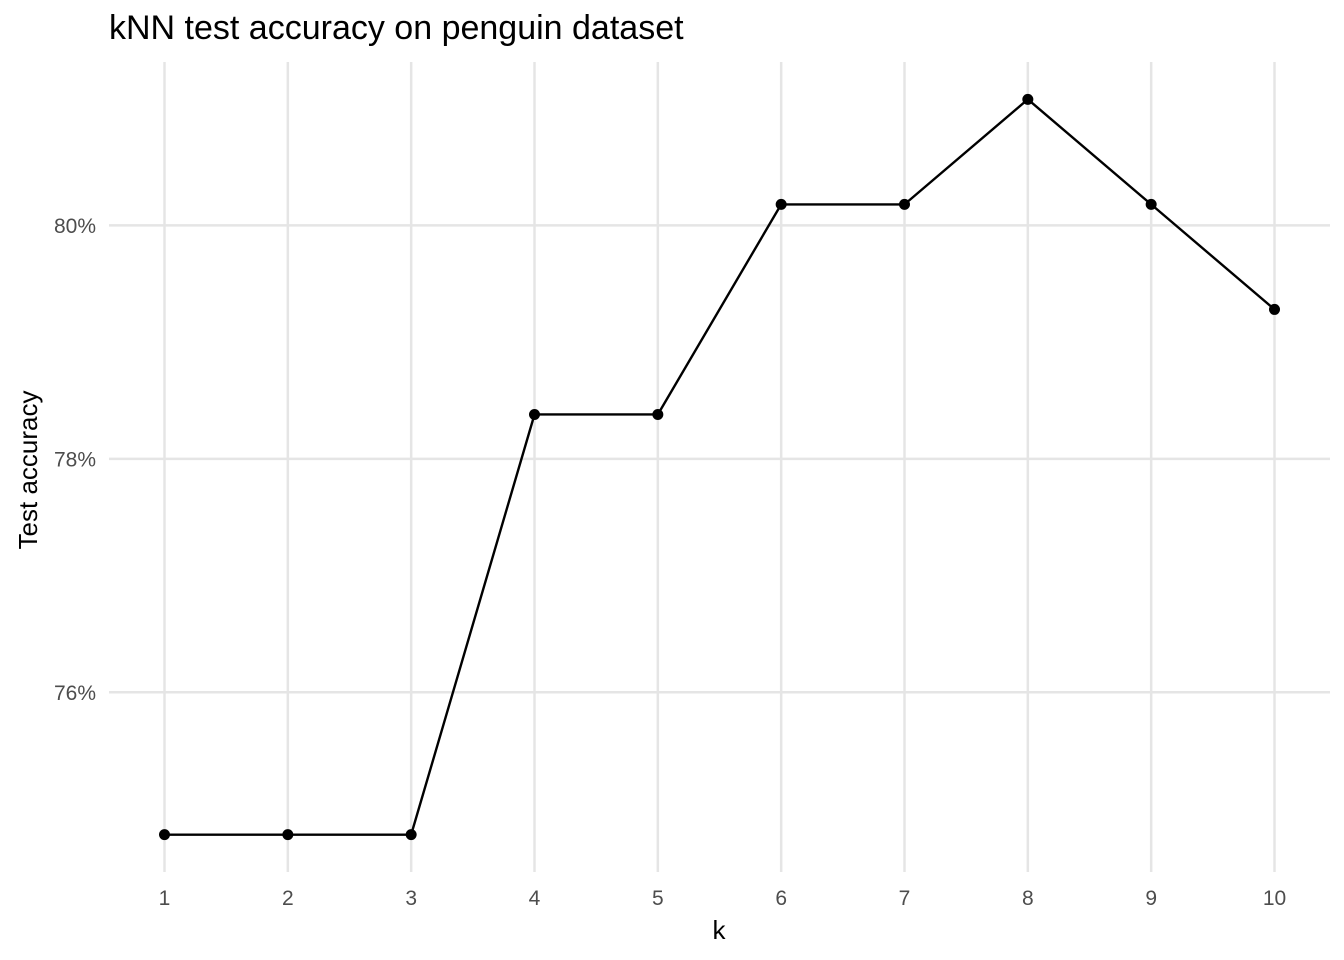 The width and height of the screenshot is (1344, 960). What do you see at coordinates (28, 470) in the screenshot?
I see `y-axis-title: Test accuracy` at bounding box center [28, 470].